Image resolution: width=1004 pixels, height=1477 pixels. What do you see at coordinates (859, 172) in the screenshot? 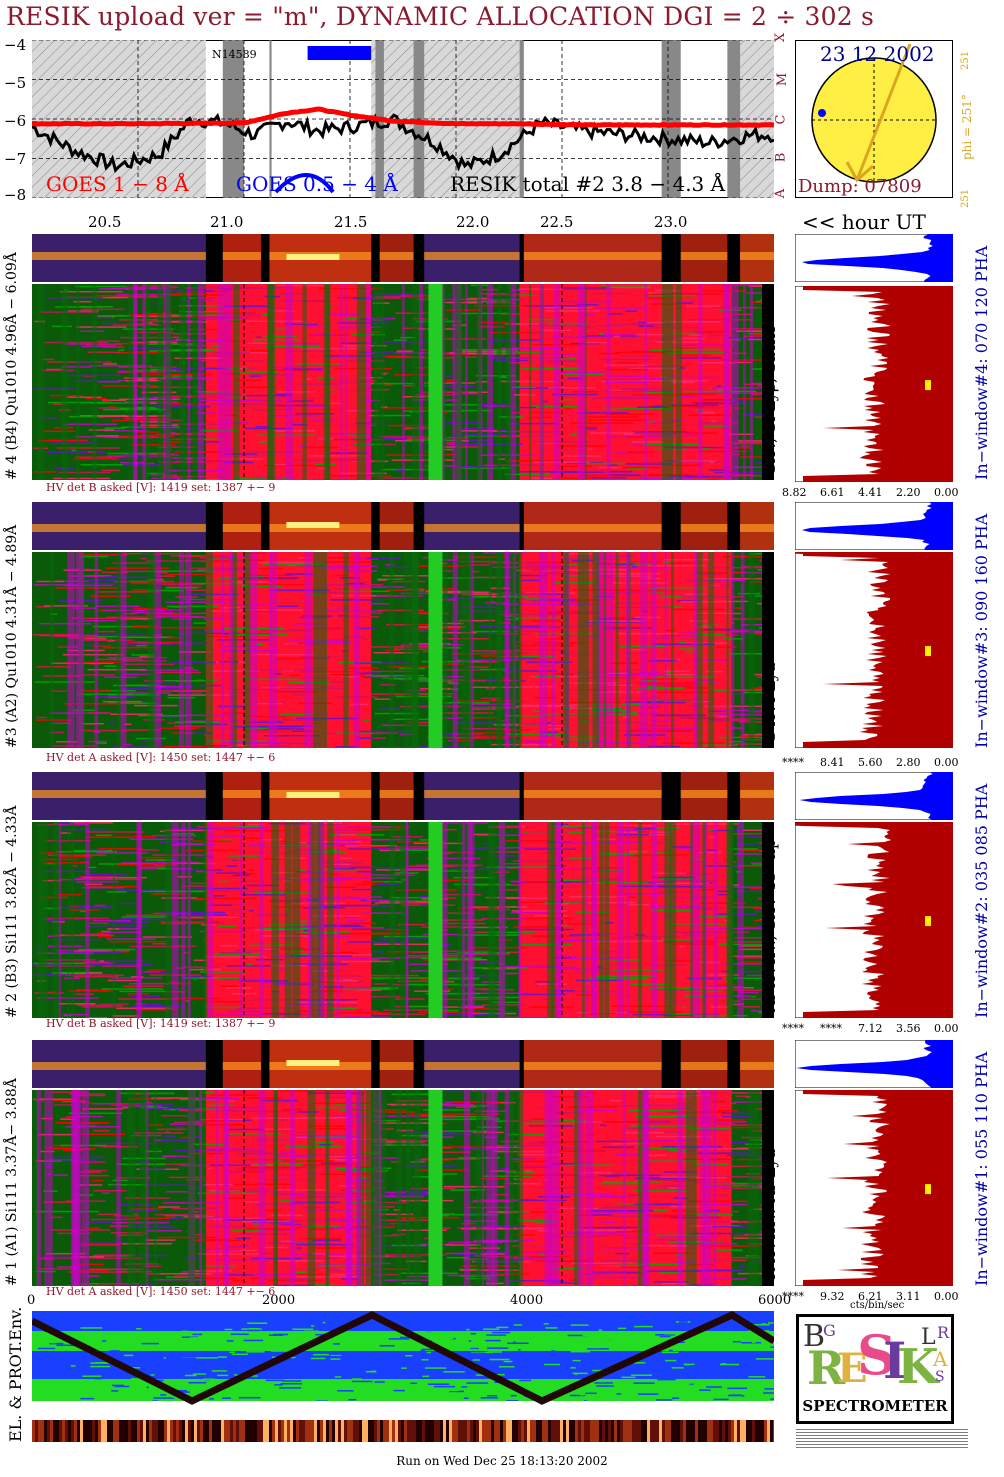
I see `phi-arrow-head` at bounding box center [859, 172].